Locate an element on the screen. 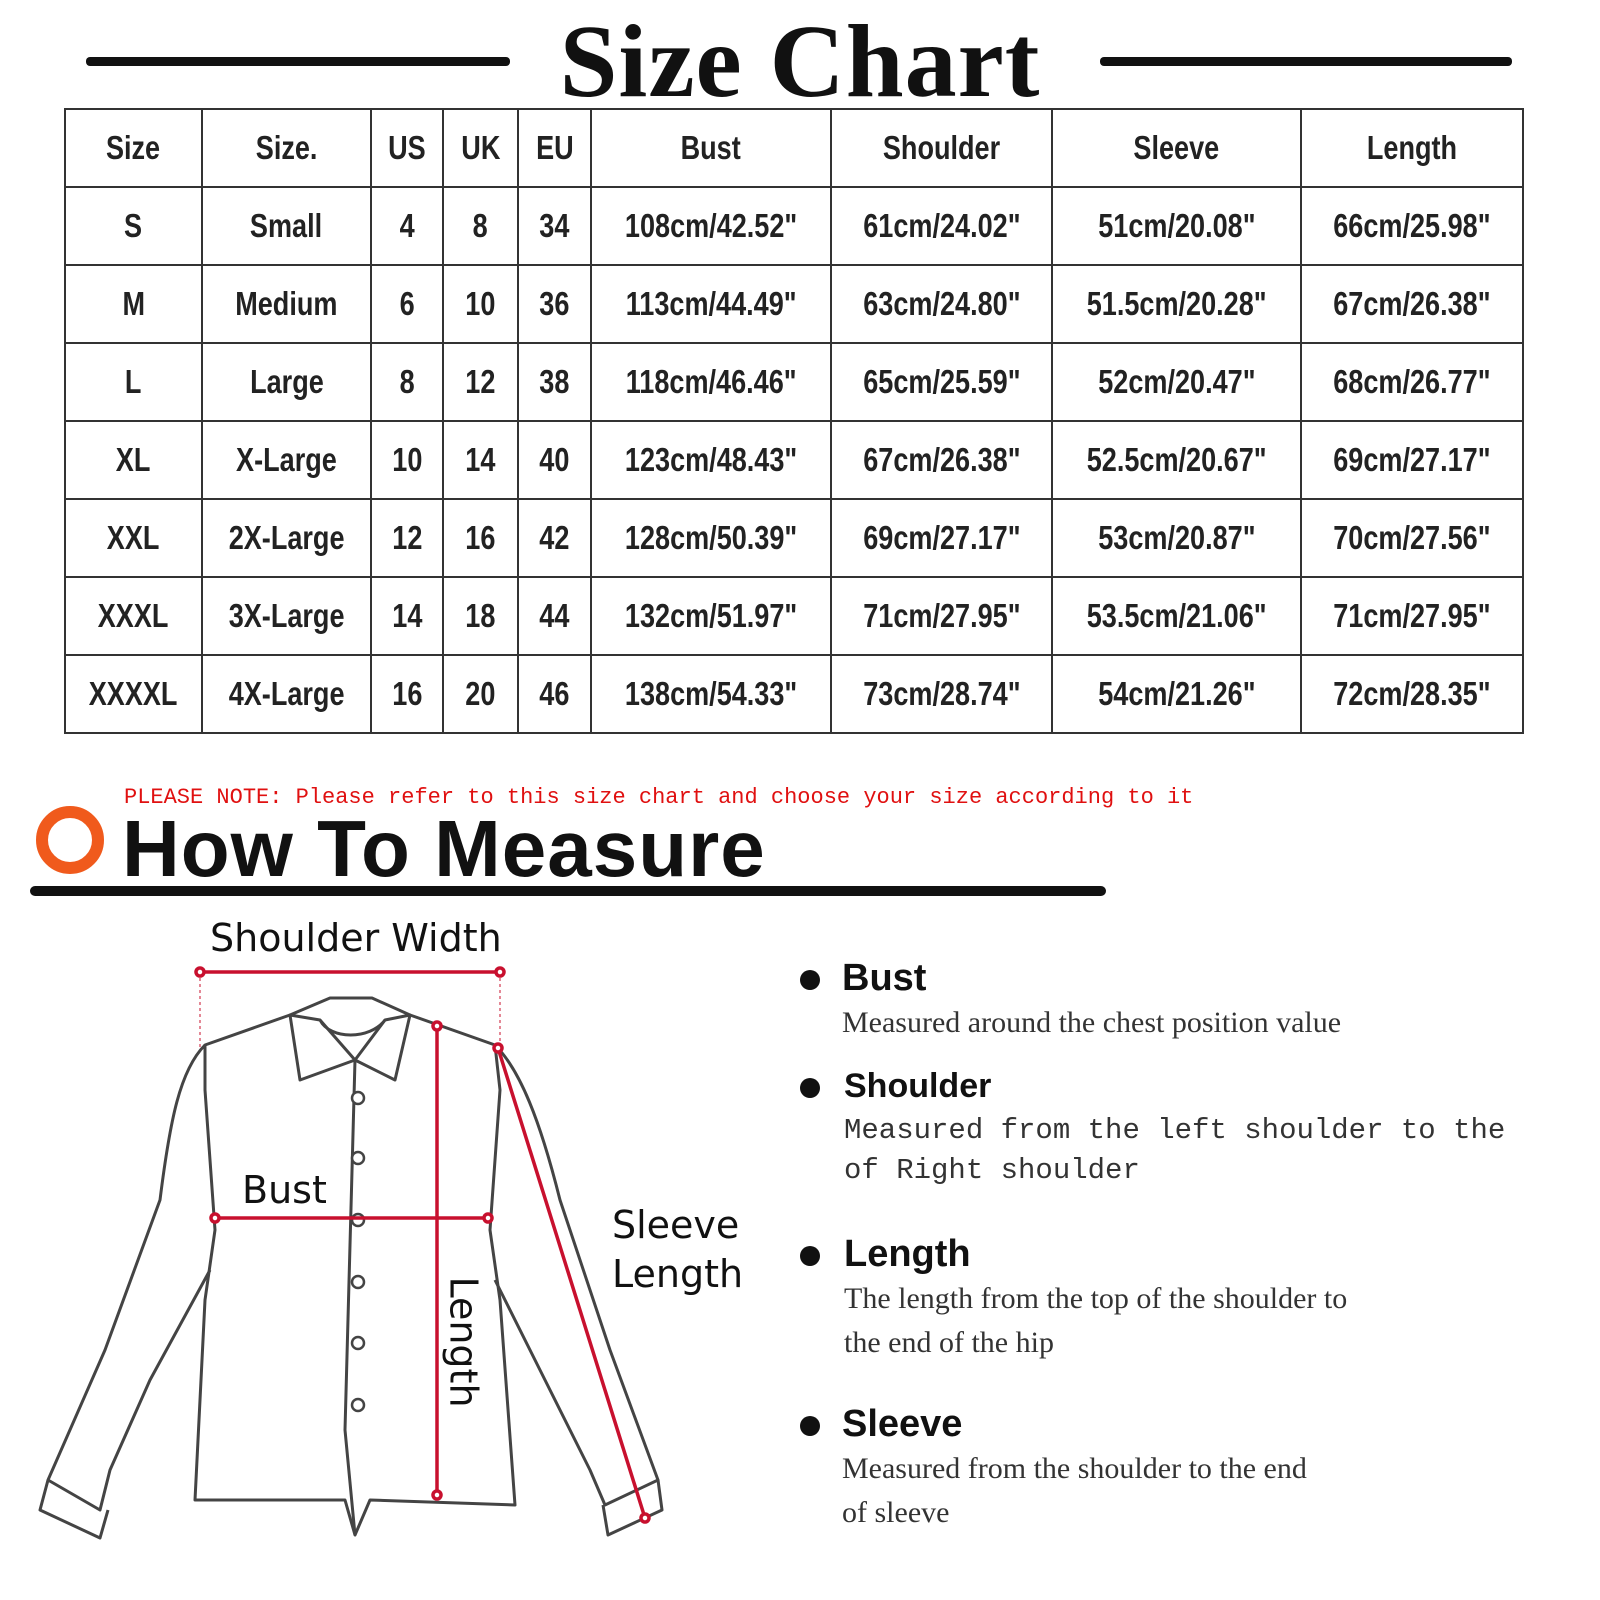 This screenshot has width=1600, height=1600. cell-text: 36 is located at coordinates (554, 303).